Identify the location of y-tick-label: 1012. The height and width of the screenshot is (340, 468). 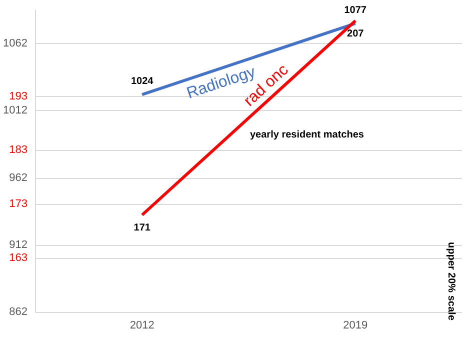
(15, 110).